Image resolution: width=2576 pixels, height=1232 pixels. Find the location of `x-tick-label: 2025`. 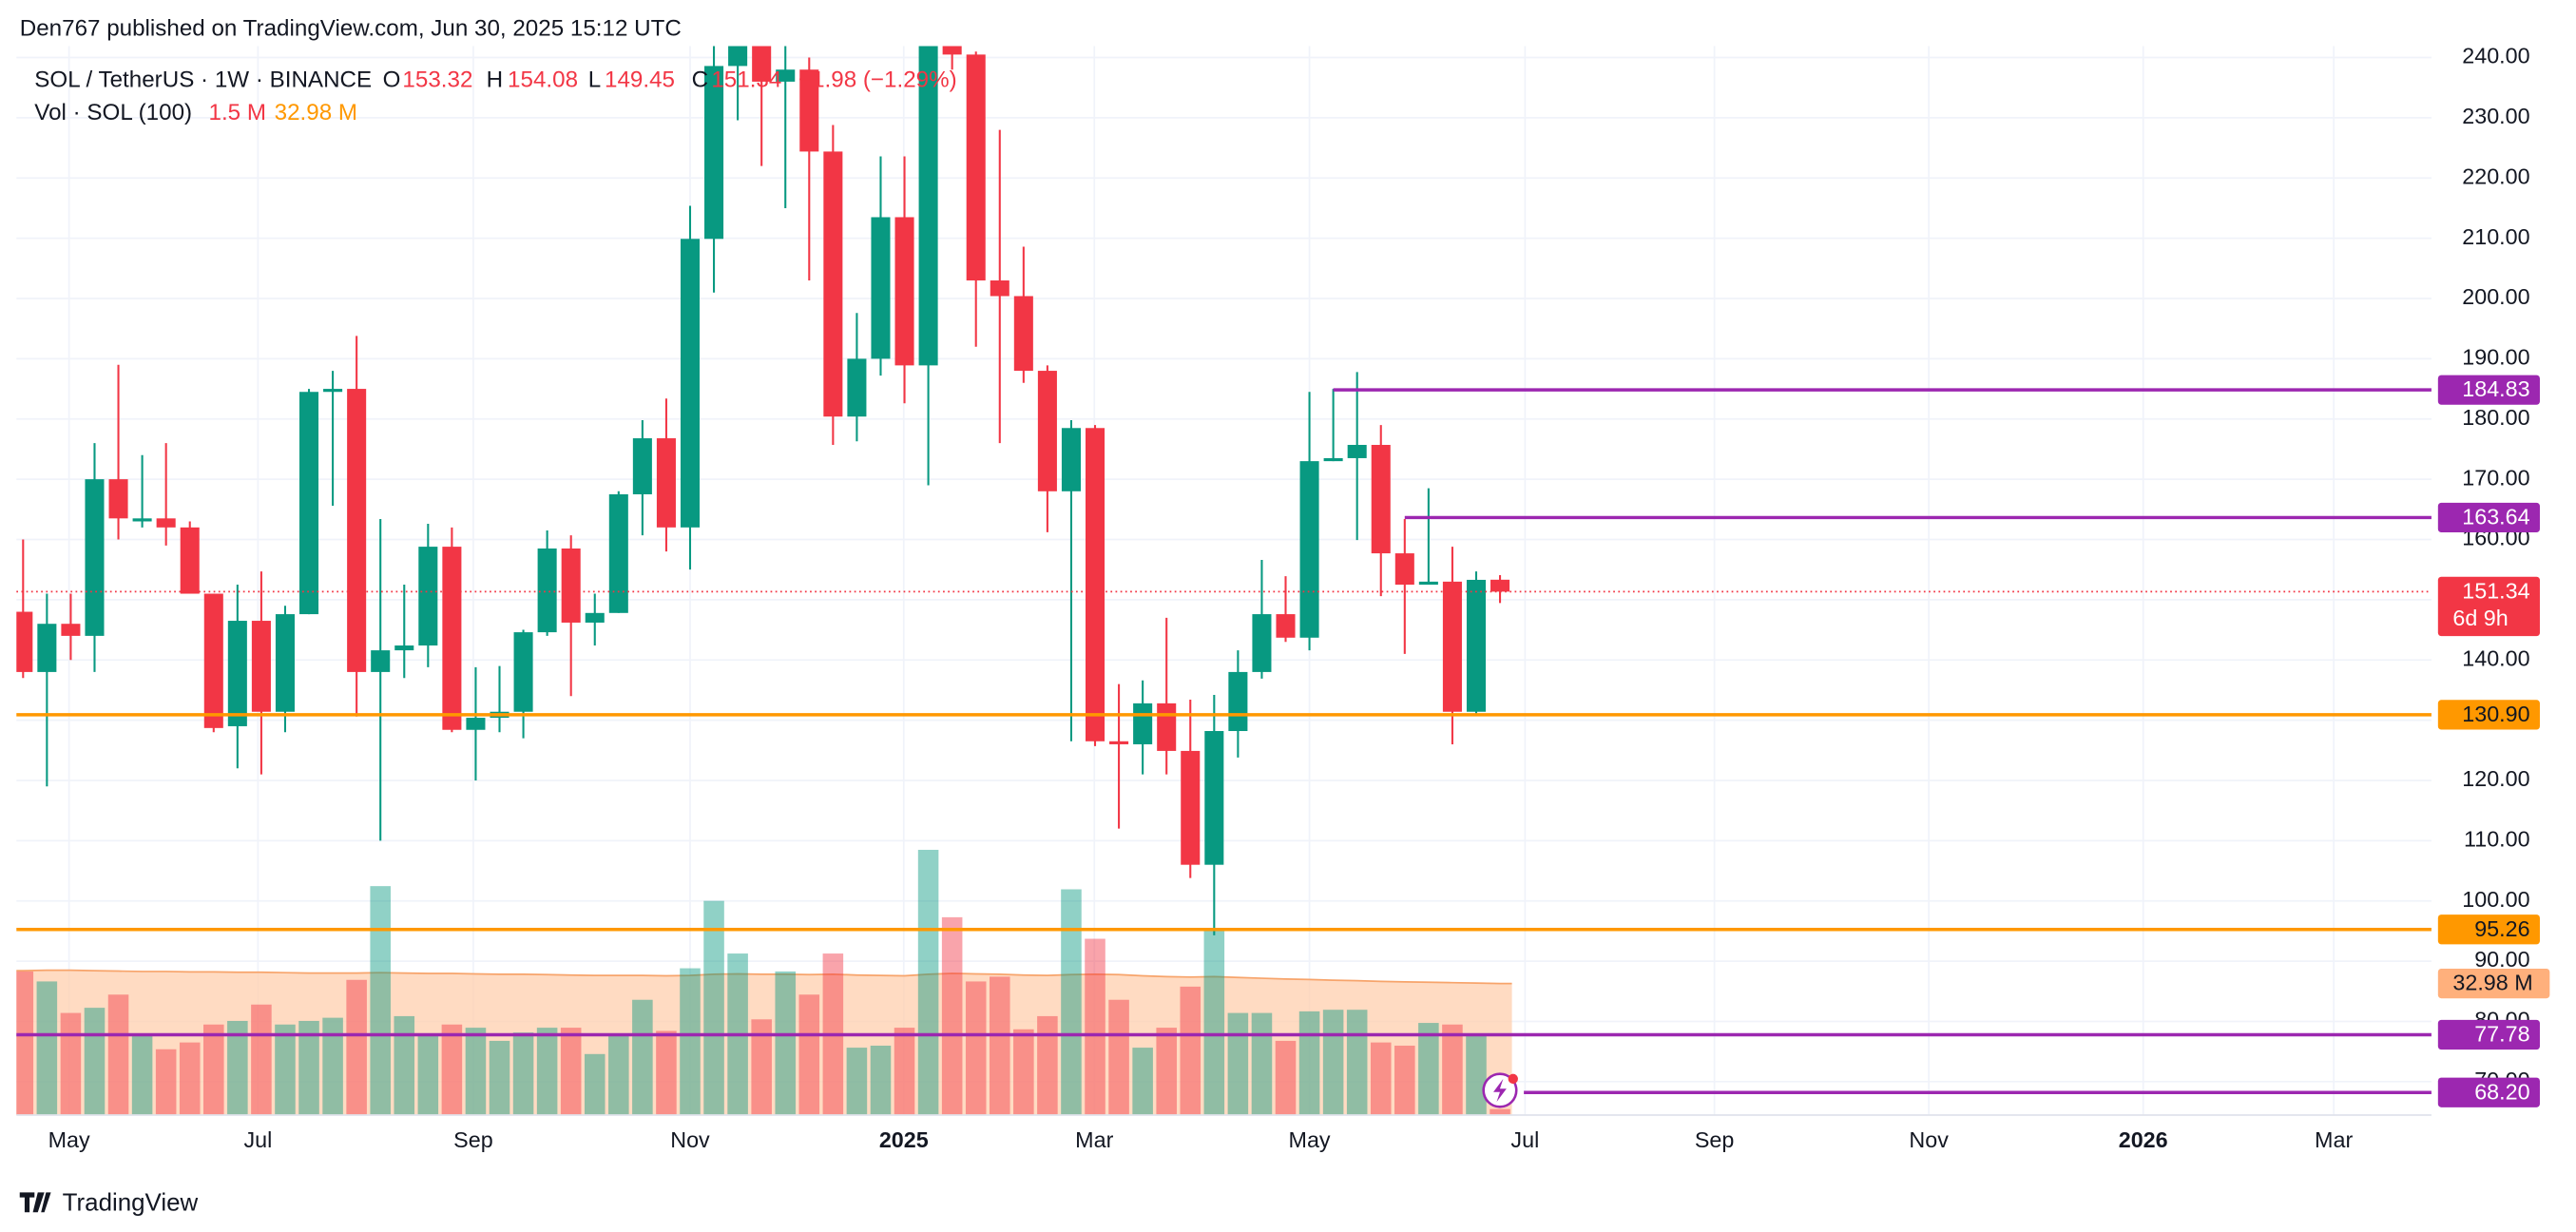

x-tick-label: 2025 is located at coordinates (904, 1139).